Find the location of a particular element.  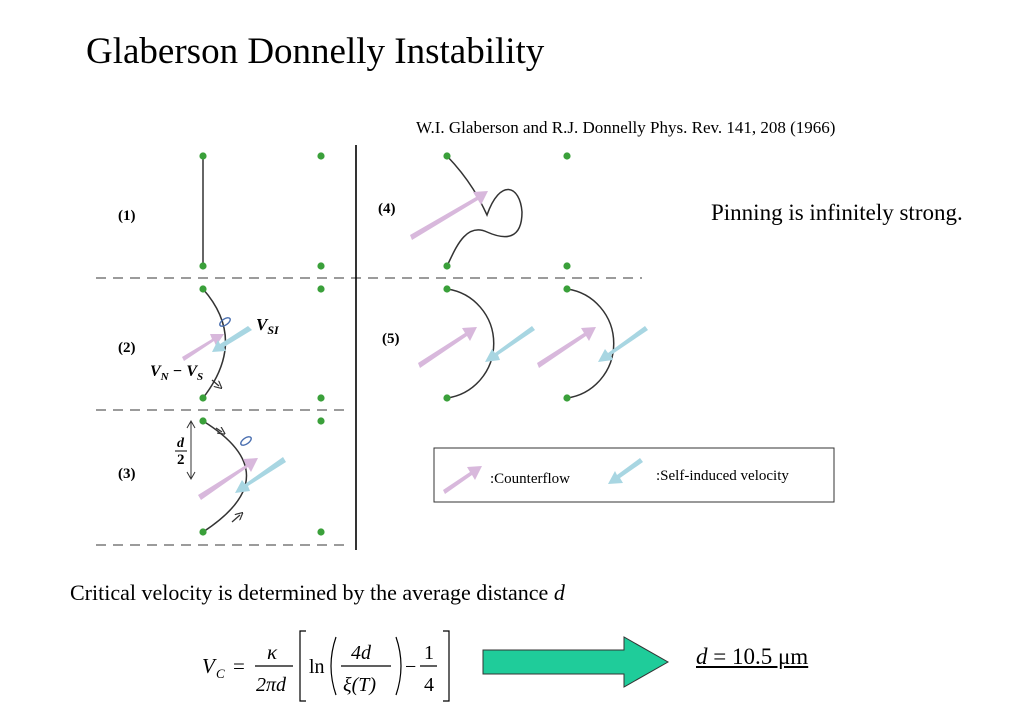

formula-ln: ln is located at coordinates (317, 667).